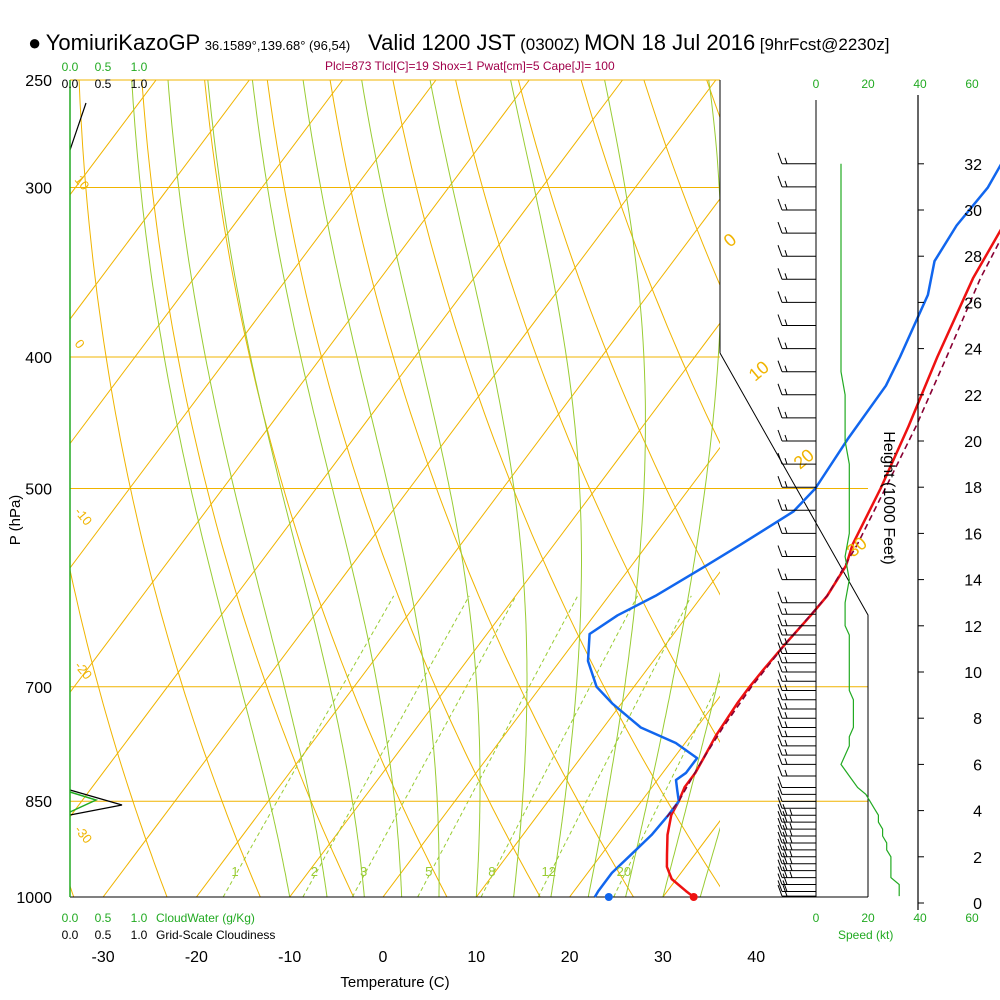 Image resolution: width=1000 pixels, height=1000 pixels. What do you see at coordinates (70, 84) in the screenshot?
I see `cloudiness-tick-top: 0.0` at bounding box center [70, 84].